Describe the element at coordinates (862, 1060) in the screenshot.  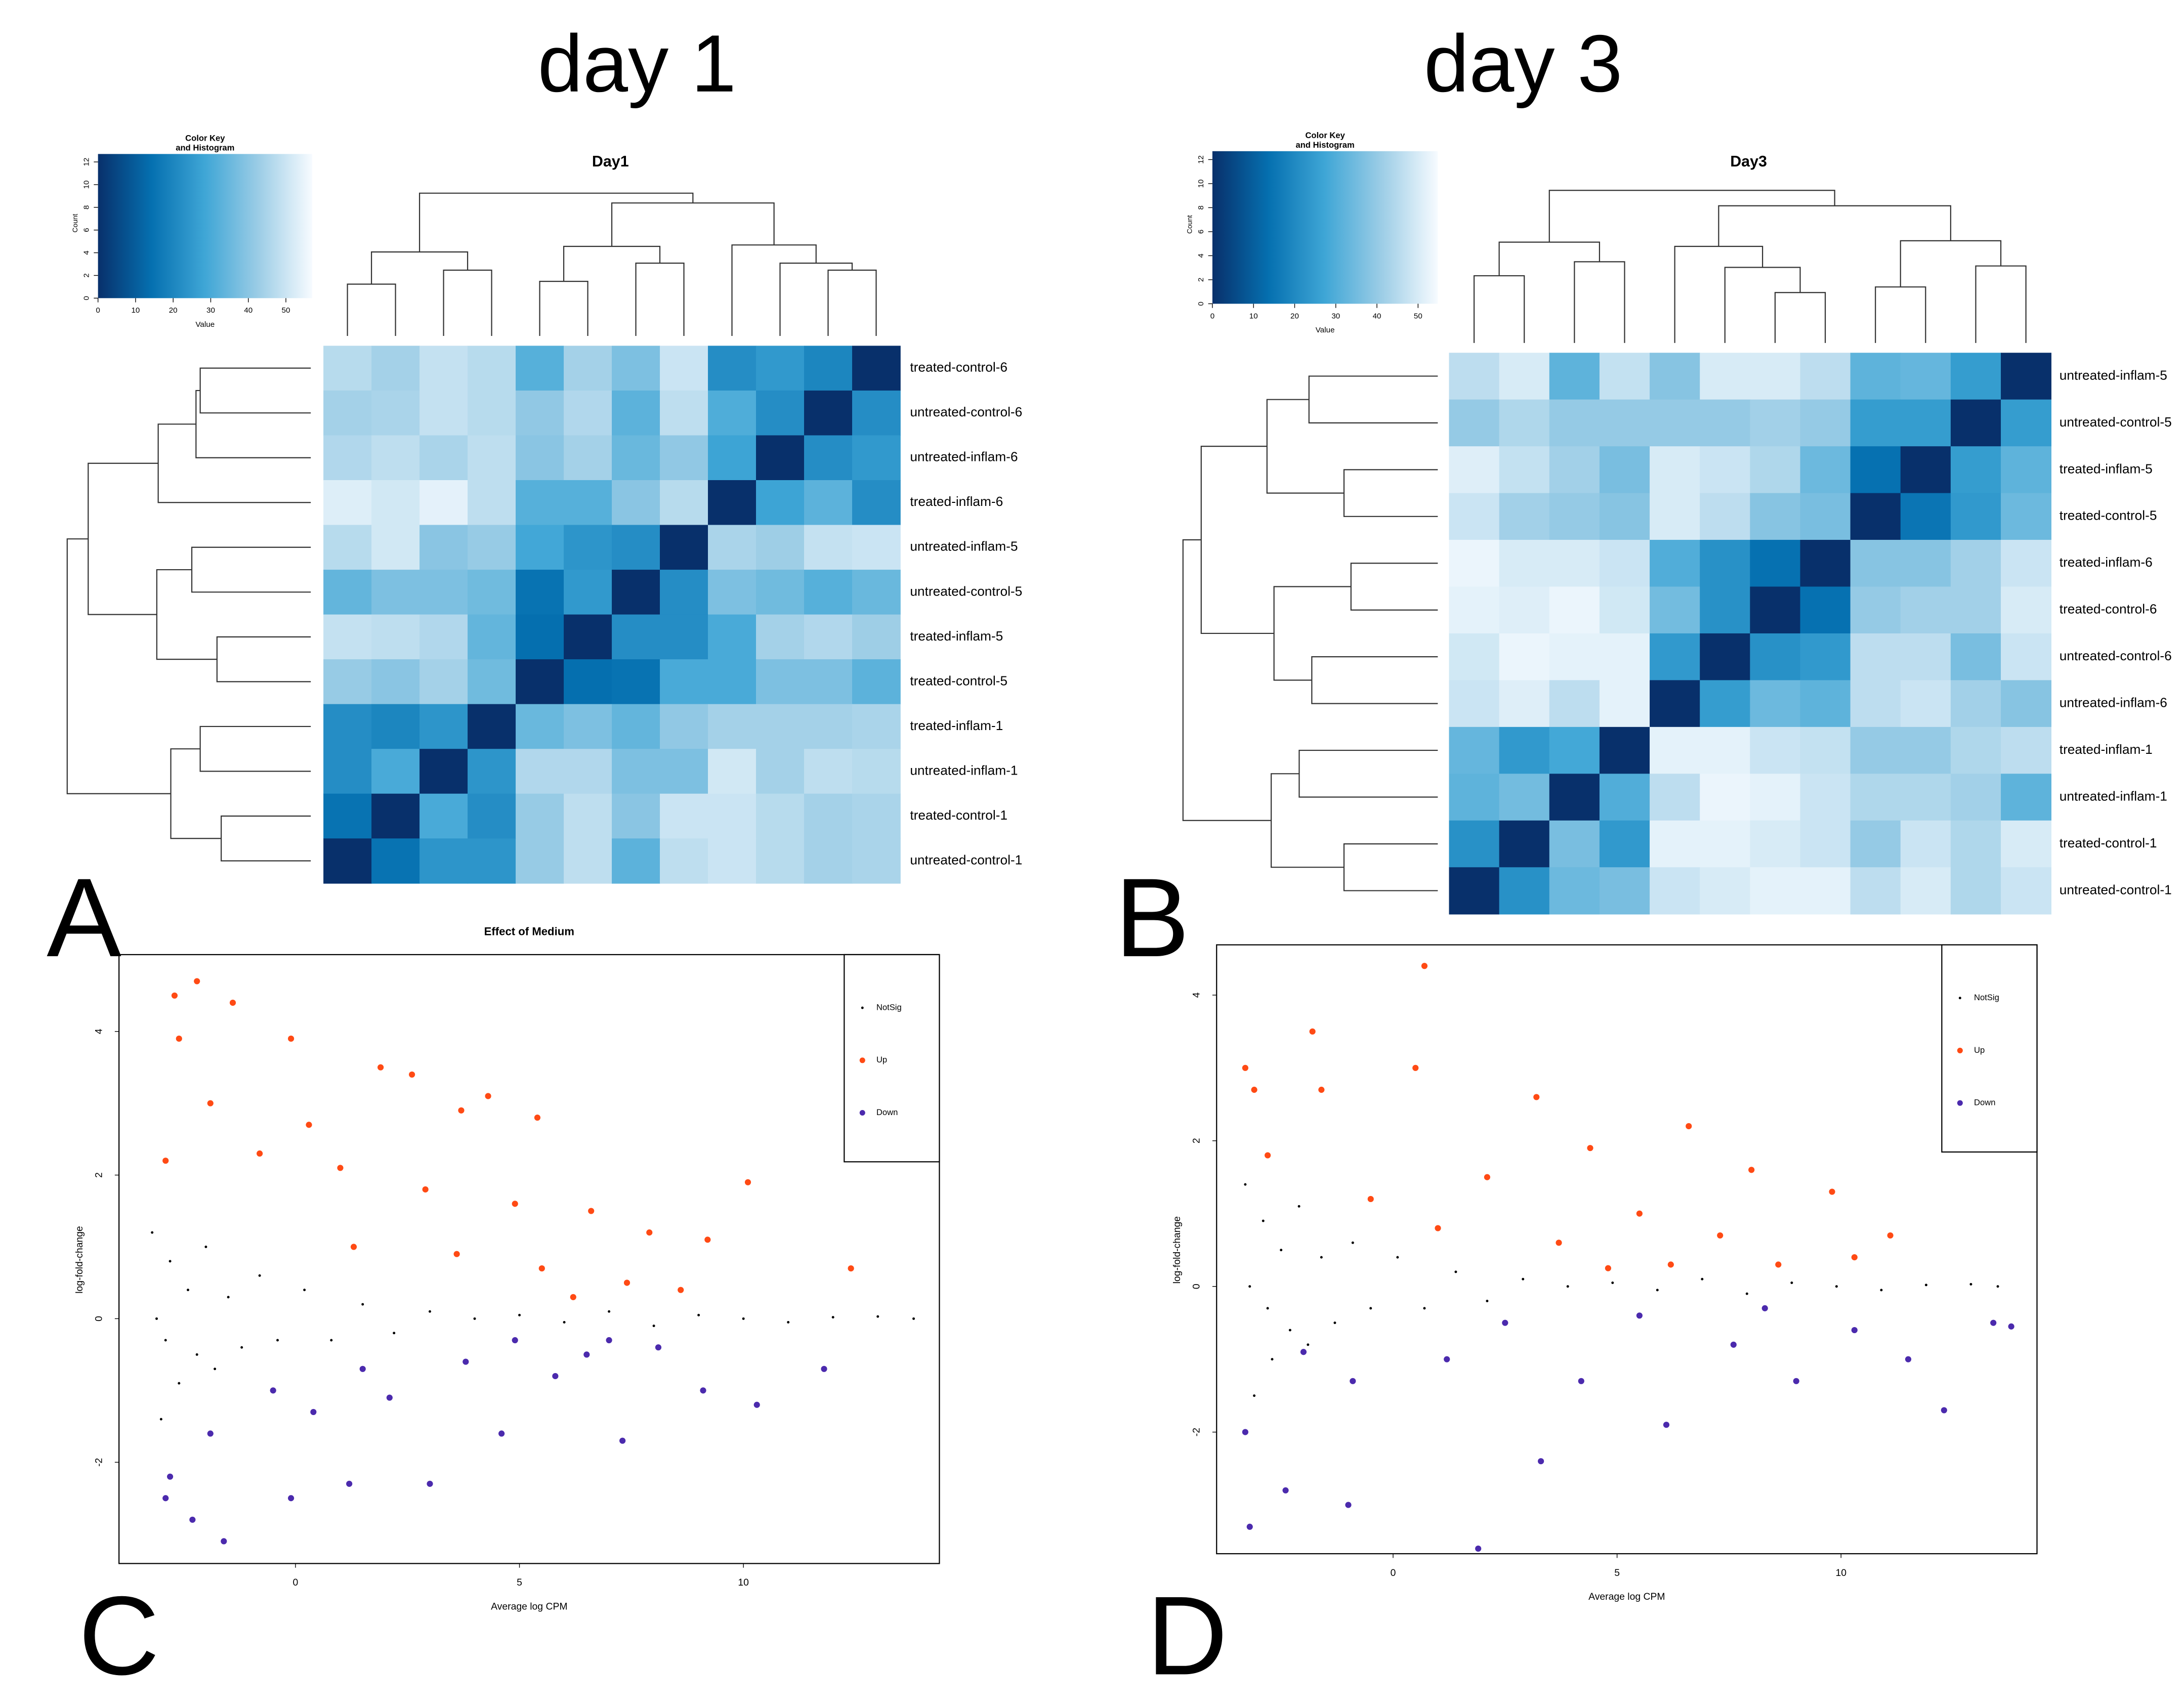
I see `legend-symbol` at that location.